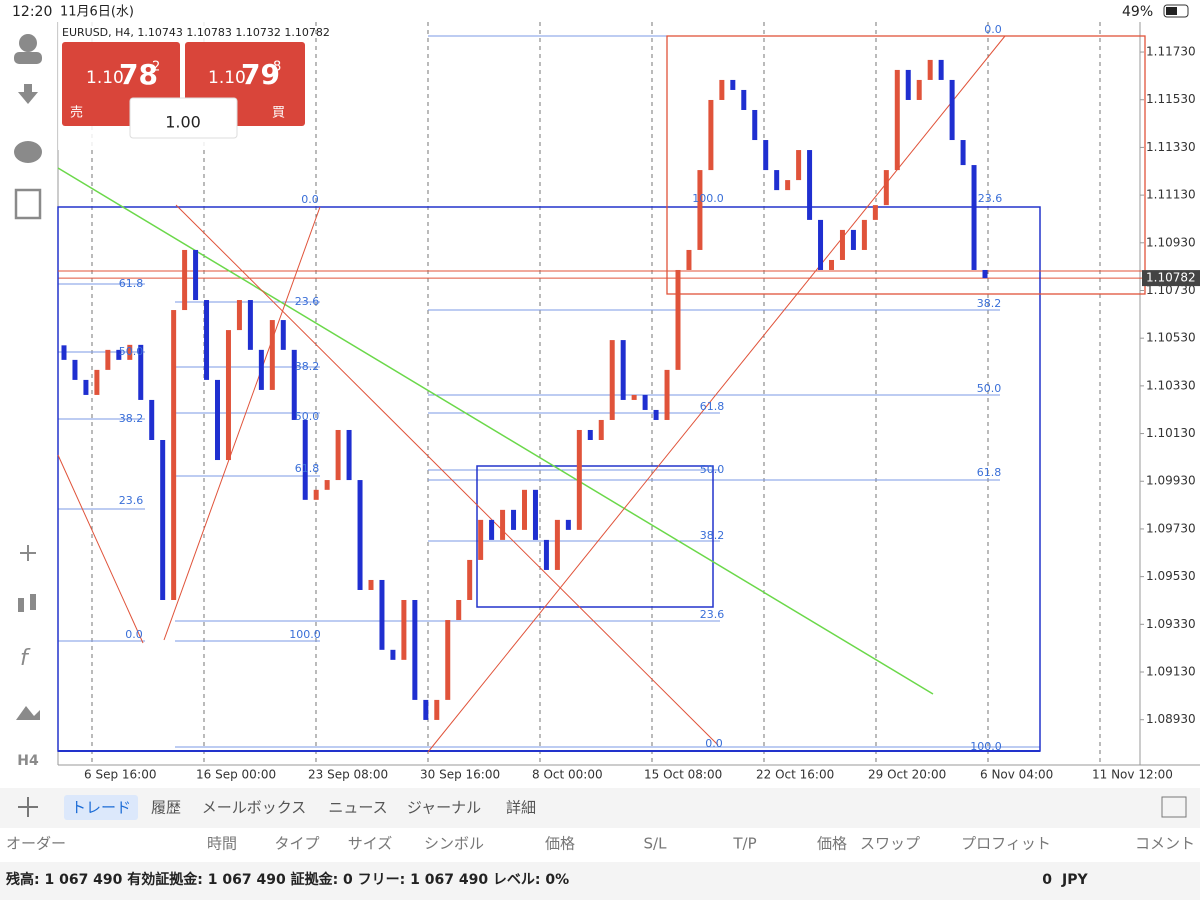 Image resolution: width=1200 pixels, height=904 pixels. Describe the element at coordinates (28, 152) in the screenshot. I see `chat-icon` at that location.